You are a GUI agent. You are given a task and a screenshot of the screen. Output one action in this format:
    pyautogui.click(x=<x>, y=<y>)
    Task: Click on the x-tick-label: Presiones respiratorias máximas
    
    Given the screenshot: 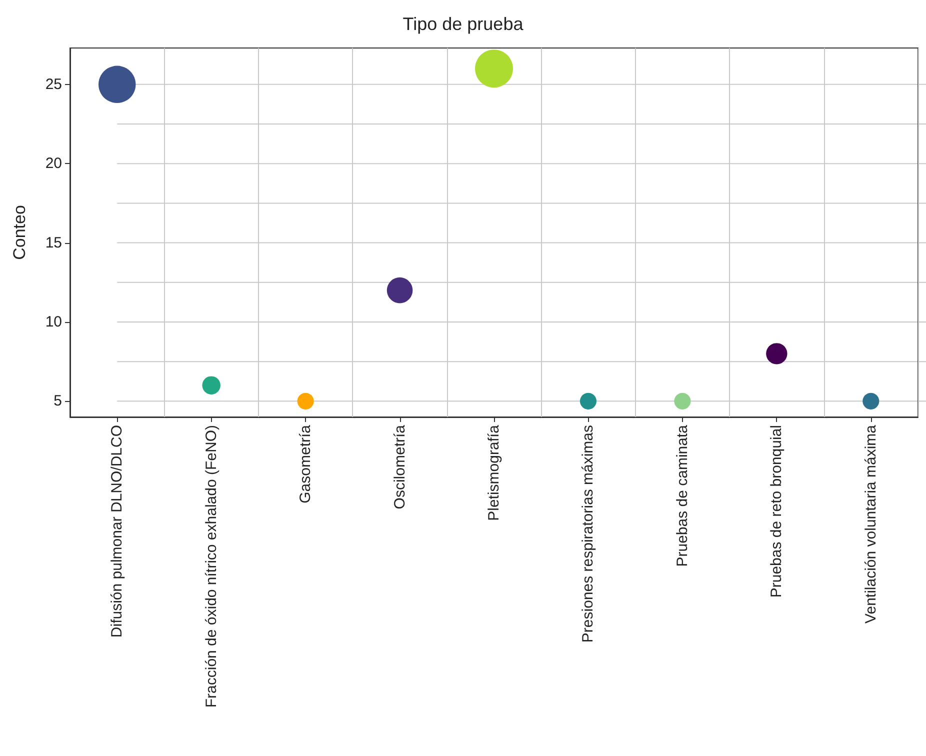 What is the action you would take?
    pyautogui.click(x=588, y=534)
    